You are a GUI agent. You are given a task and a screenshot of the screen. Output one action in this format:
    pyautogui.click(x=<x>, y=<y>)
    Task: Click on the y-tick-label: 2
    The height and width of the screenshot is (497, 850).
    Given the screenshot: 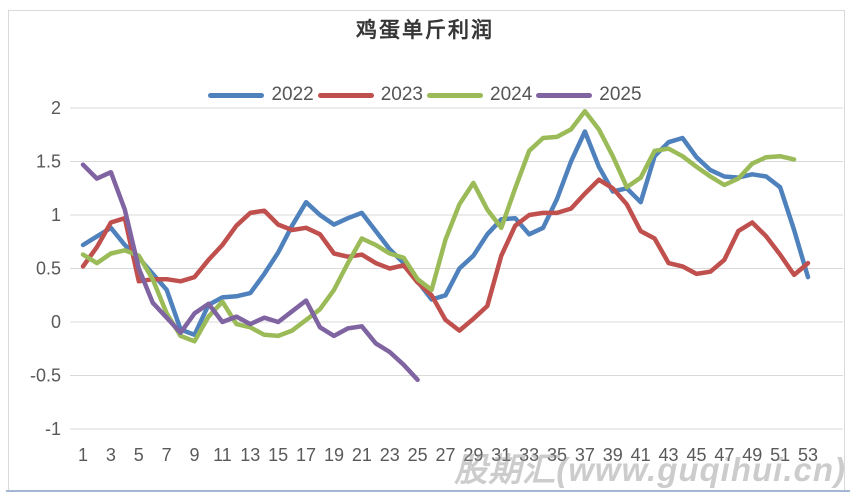 What is the action you would take?
    pyautogui.click(x=56, y=108)
    